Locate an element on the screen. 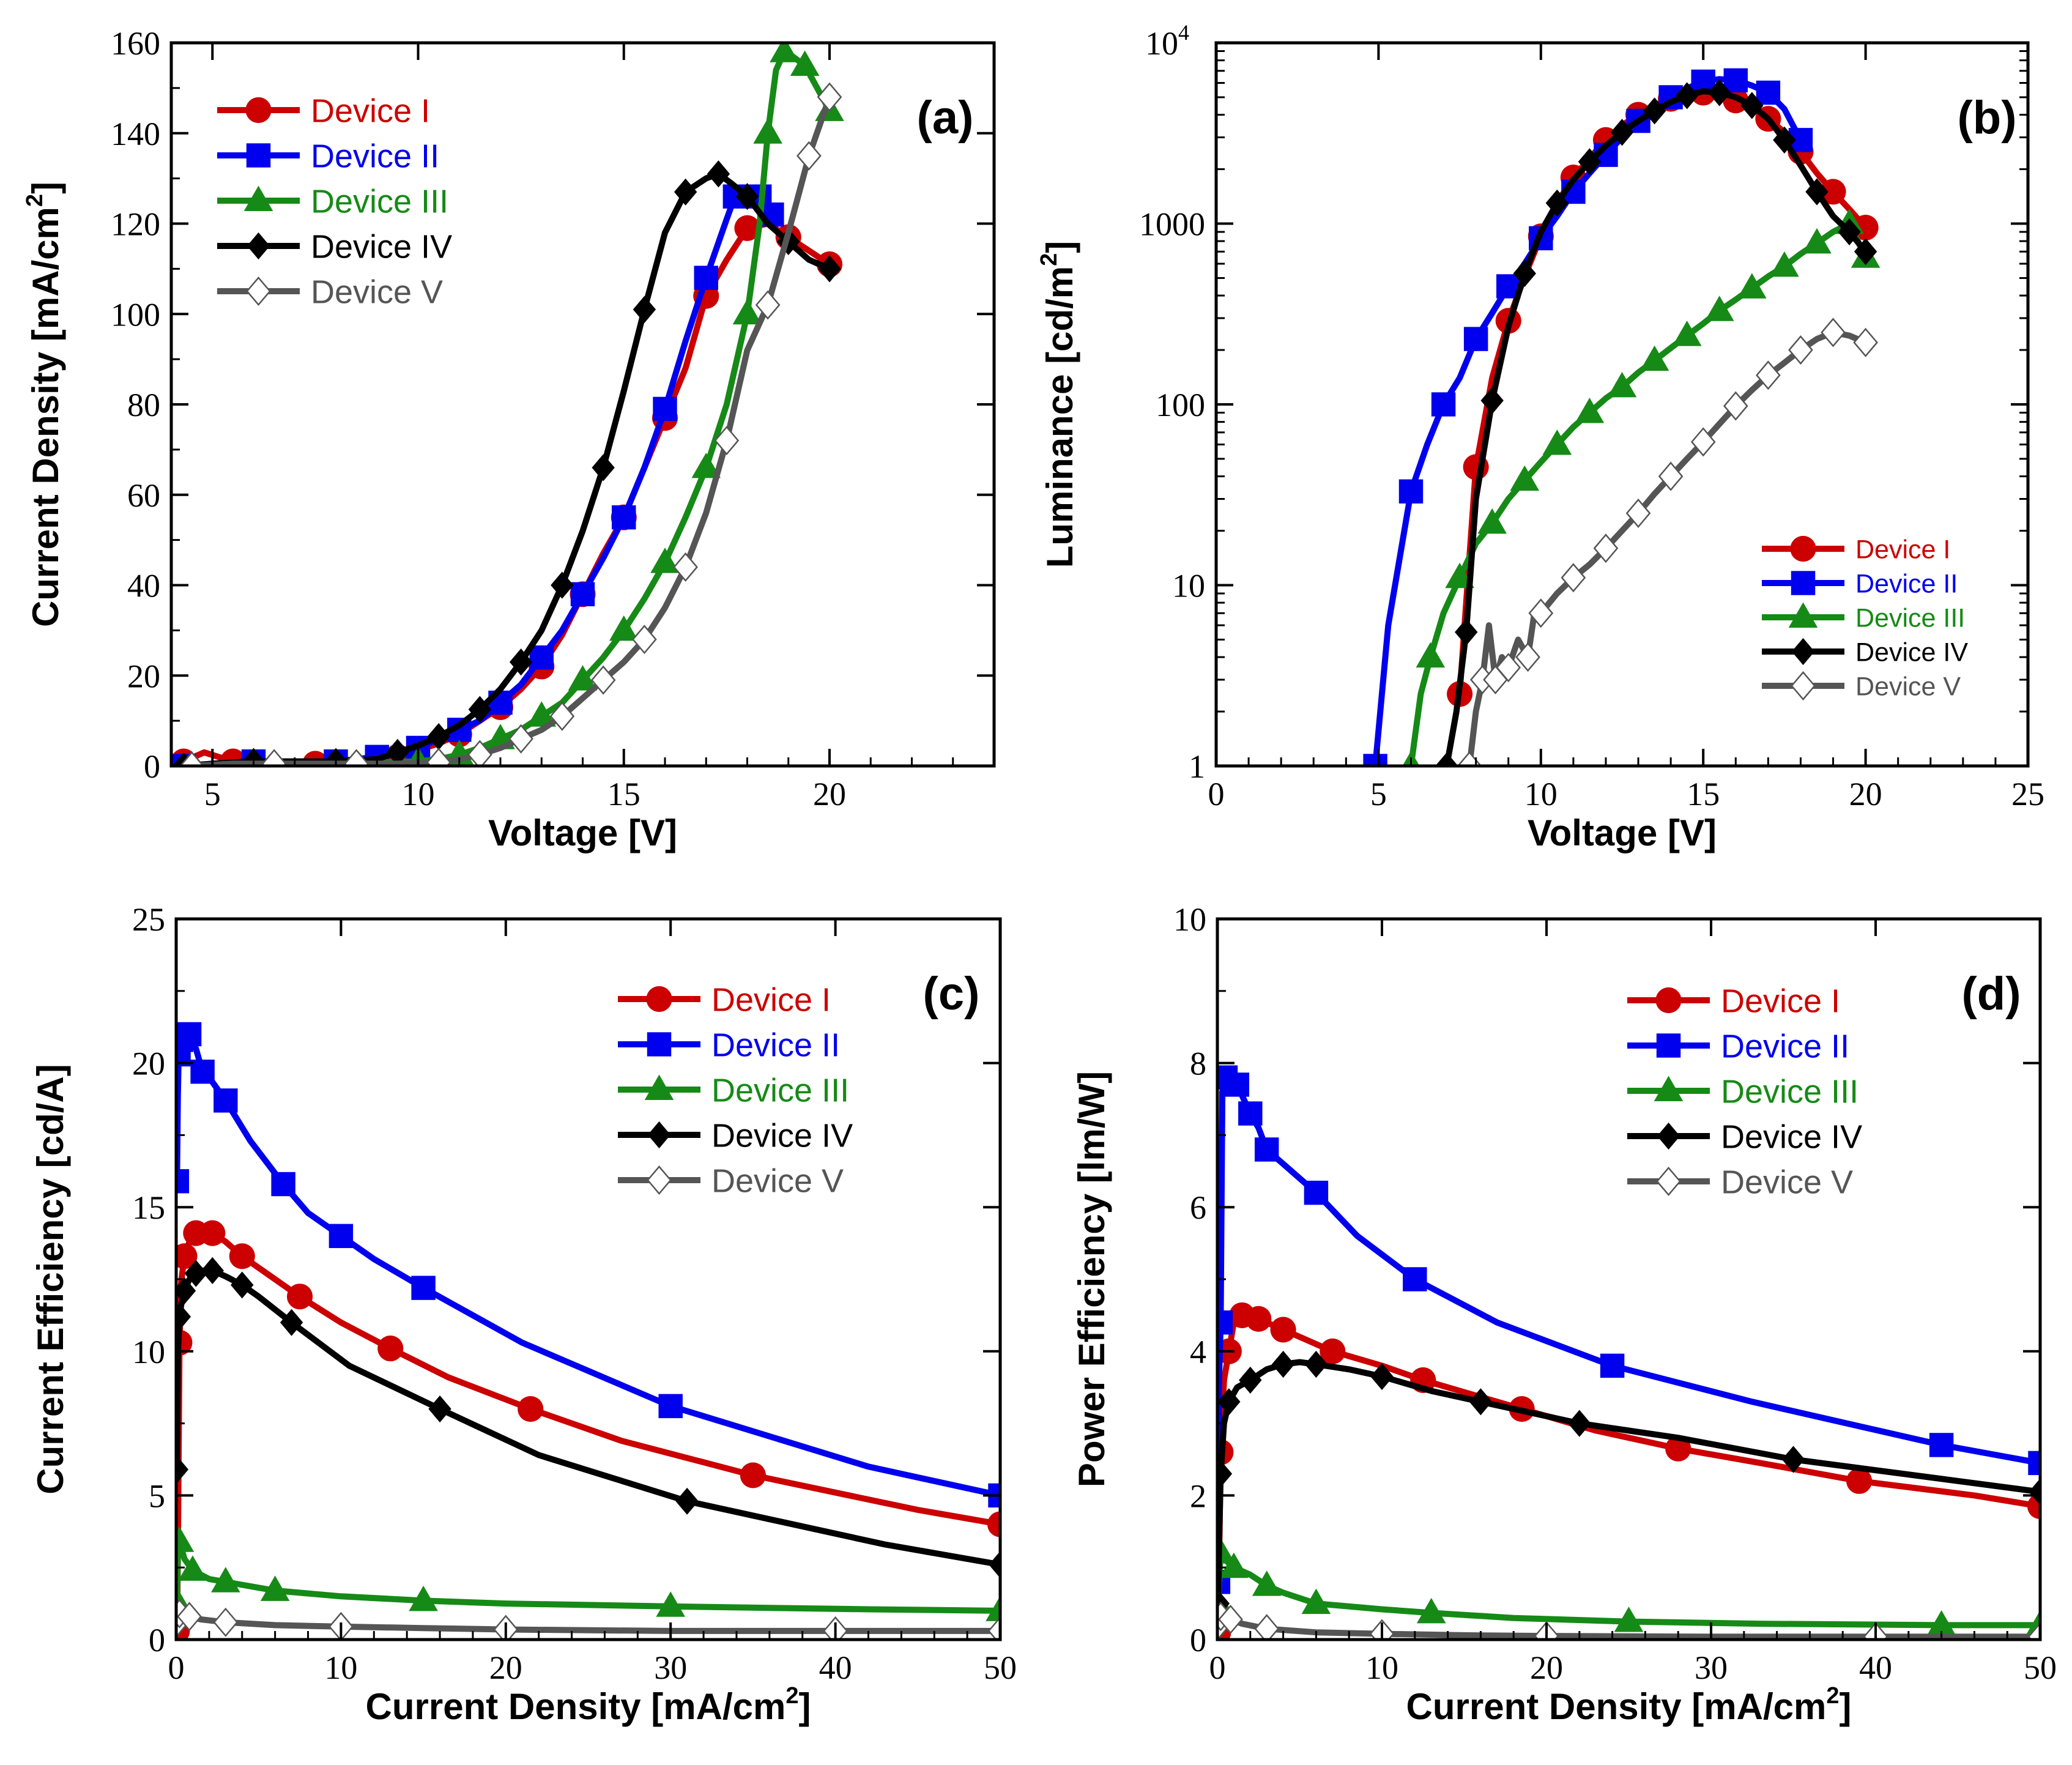 The height and width of the screenshot is (1765, 2072). legend-label-device-ii: Device II is located at coordinates (375, 156).